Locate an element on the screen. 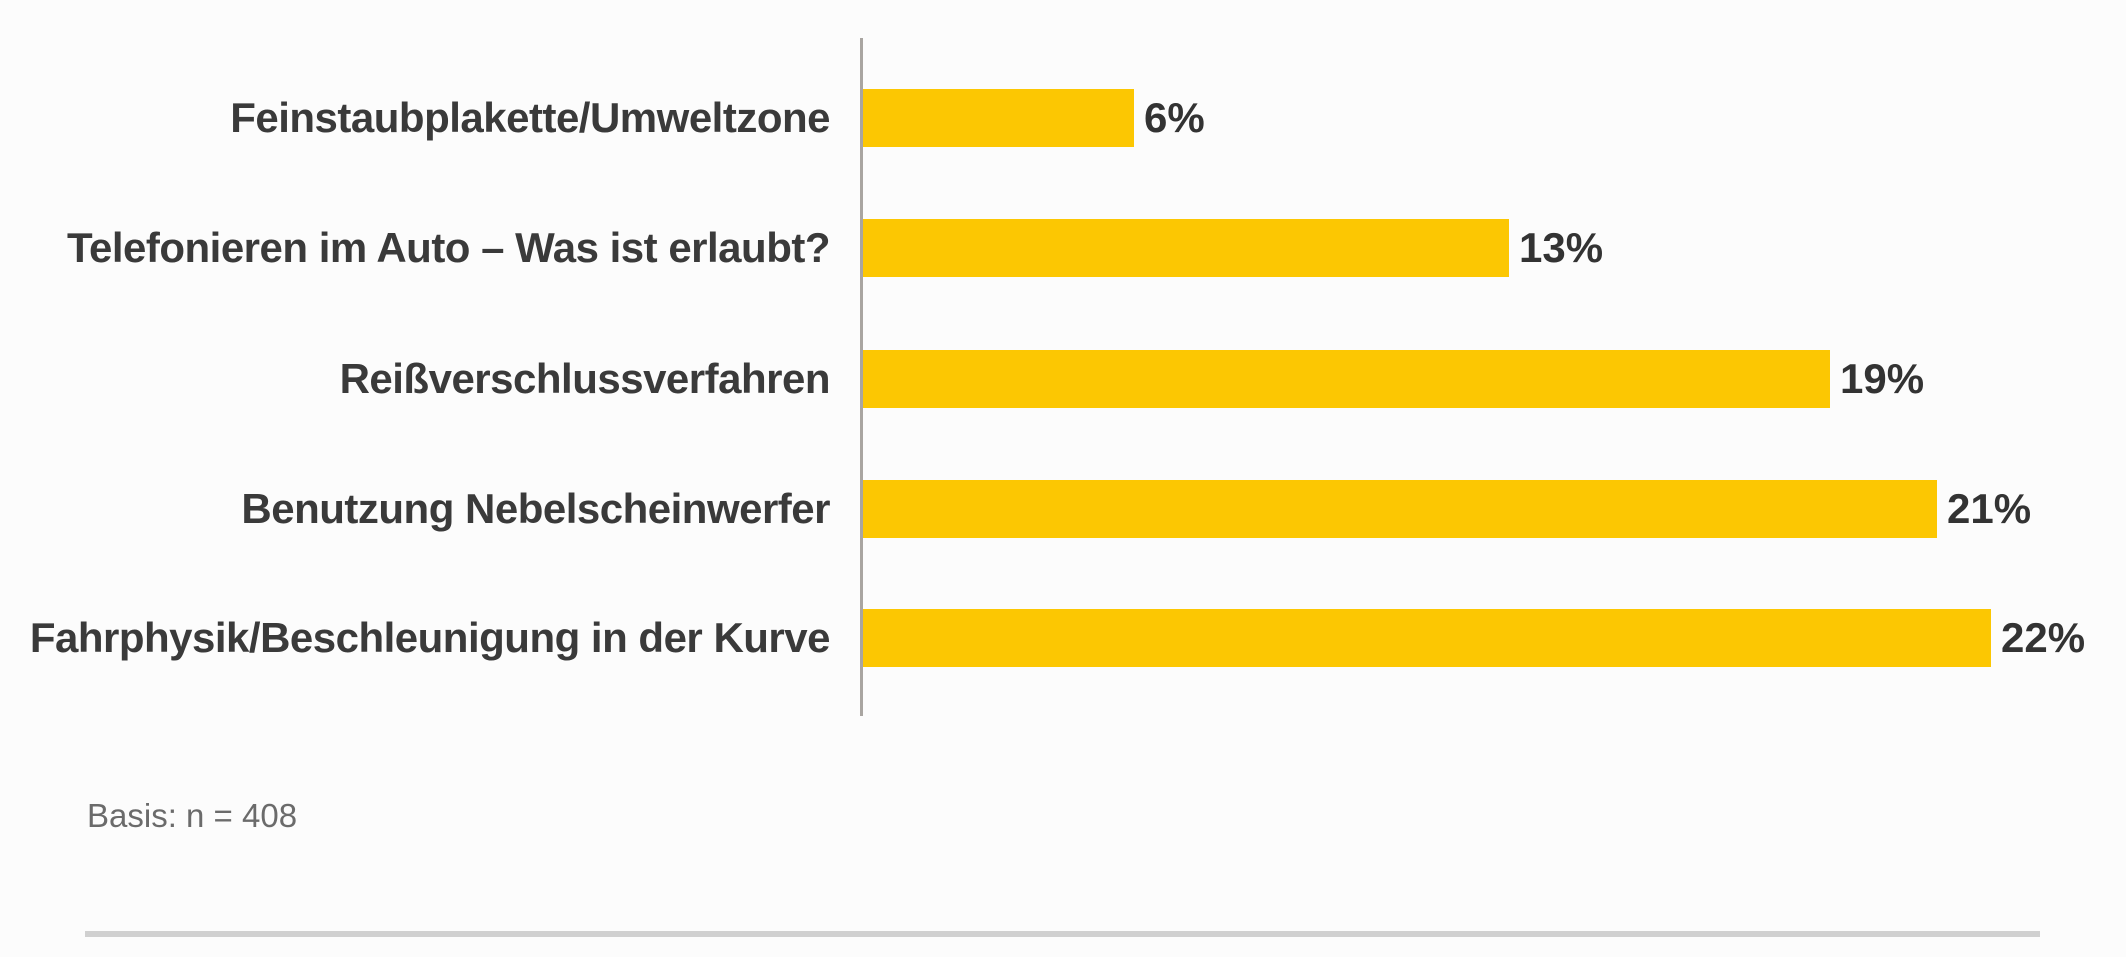 The height and width of the screenshot is (957, 2126). basis-note: Basis: n = 408 is located at coordinates (192, 815).